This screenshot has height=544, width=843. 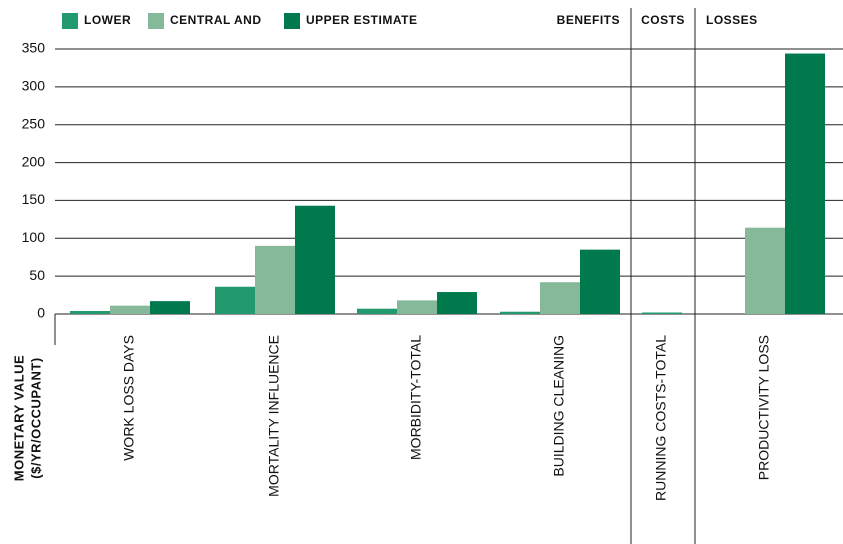 I want to click on y-tick-label: 200, so click(x=34, y=161).